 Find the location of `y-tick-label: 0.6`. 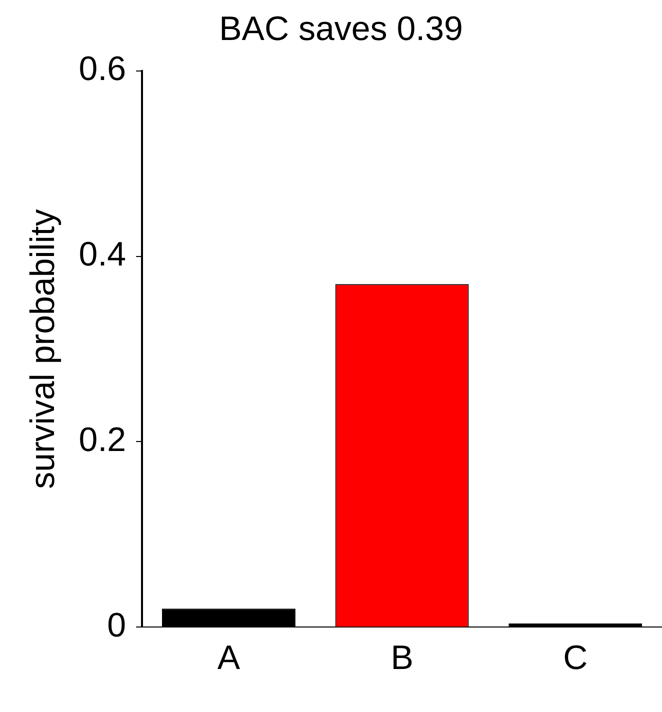

y-tick-label: 0.6 is located at coordinates (102, 69).